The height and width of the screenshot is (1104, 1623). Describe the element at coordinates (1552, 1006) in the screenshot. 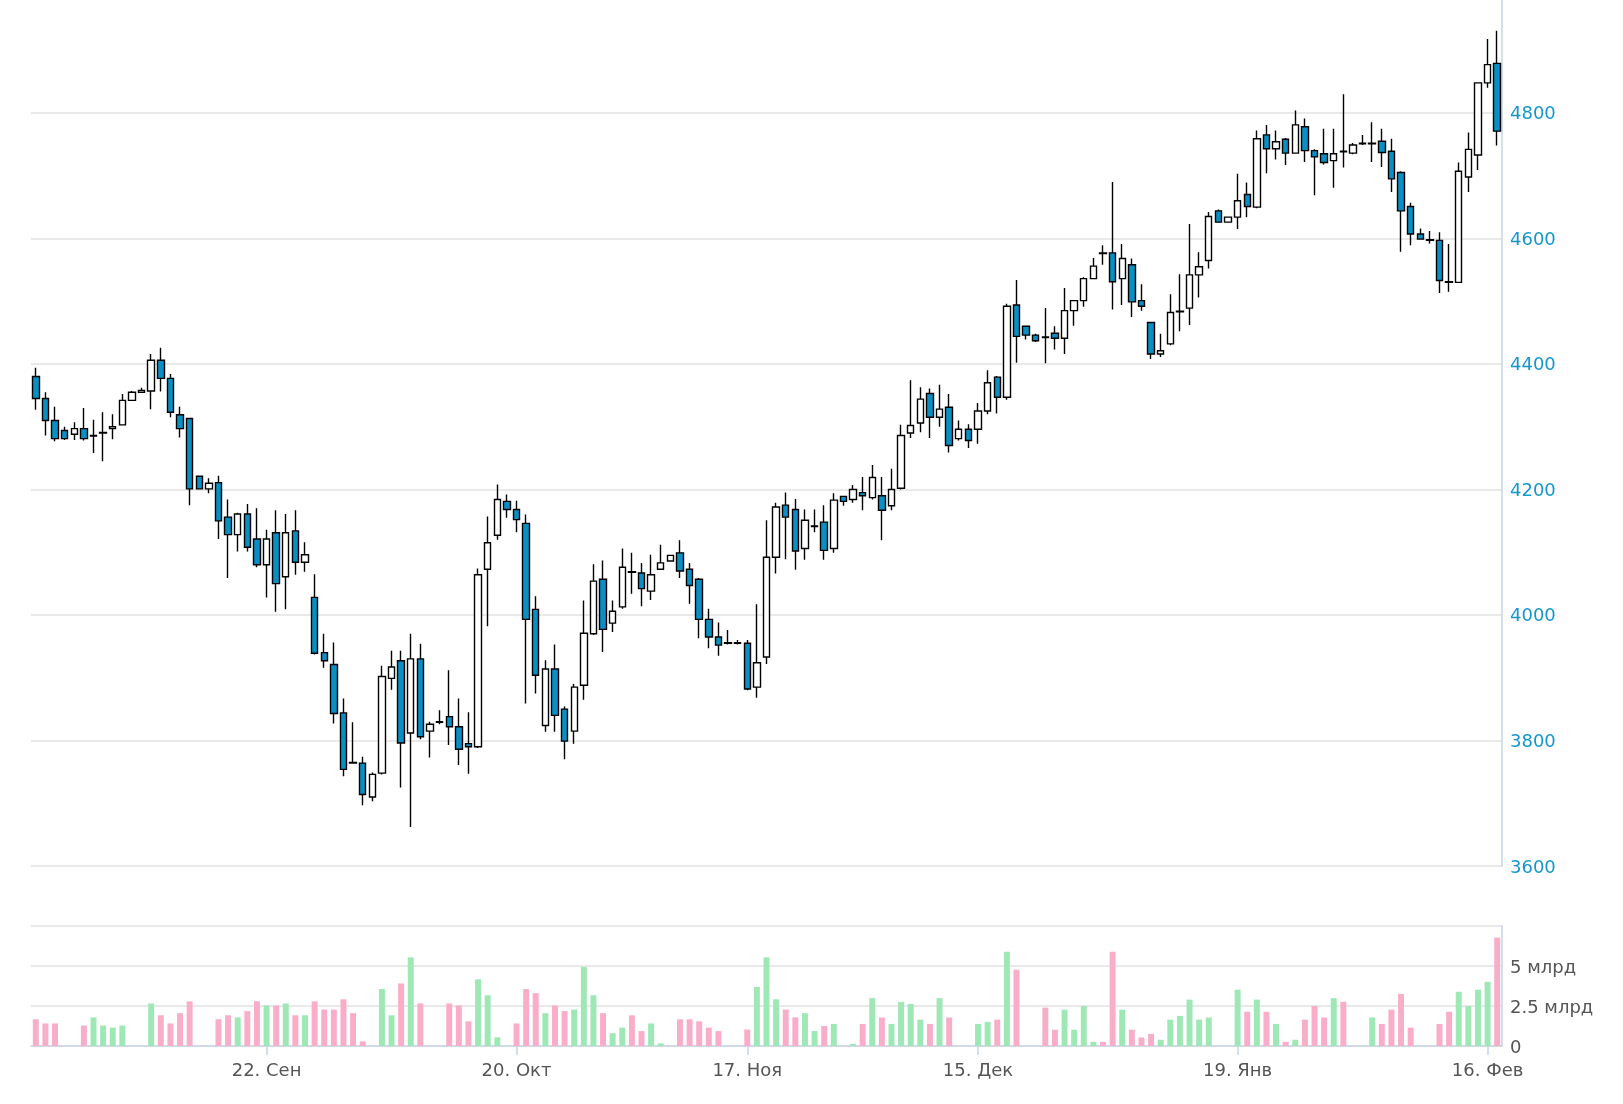

I see `y-tick-label: 2.5 млрд` at that location.